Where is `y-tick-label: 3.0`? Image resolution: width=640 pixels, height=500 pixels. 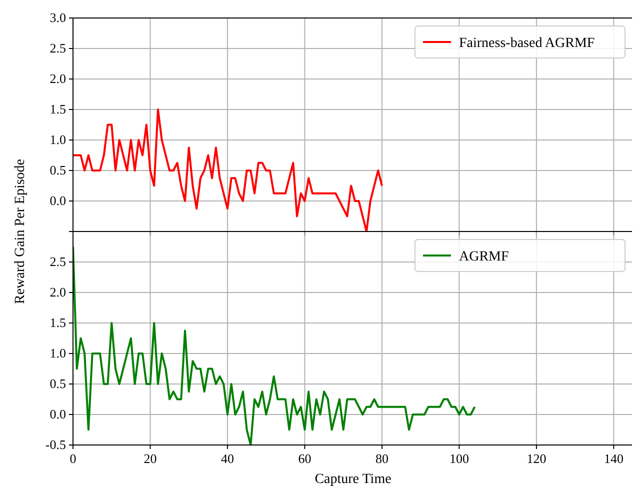
y-tick-label: 3.0 is located at coordinates (58, 17).